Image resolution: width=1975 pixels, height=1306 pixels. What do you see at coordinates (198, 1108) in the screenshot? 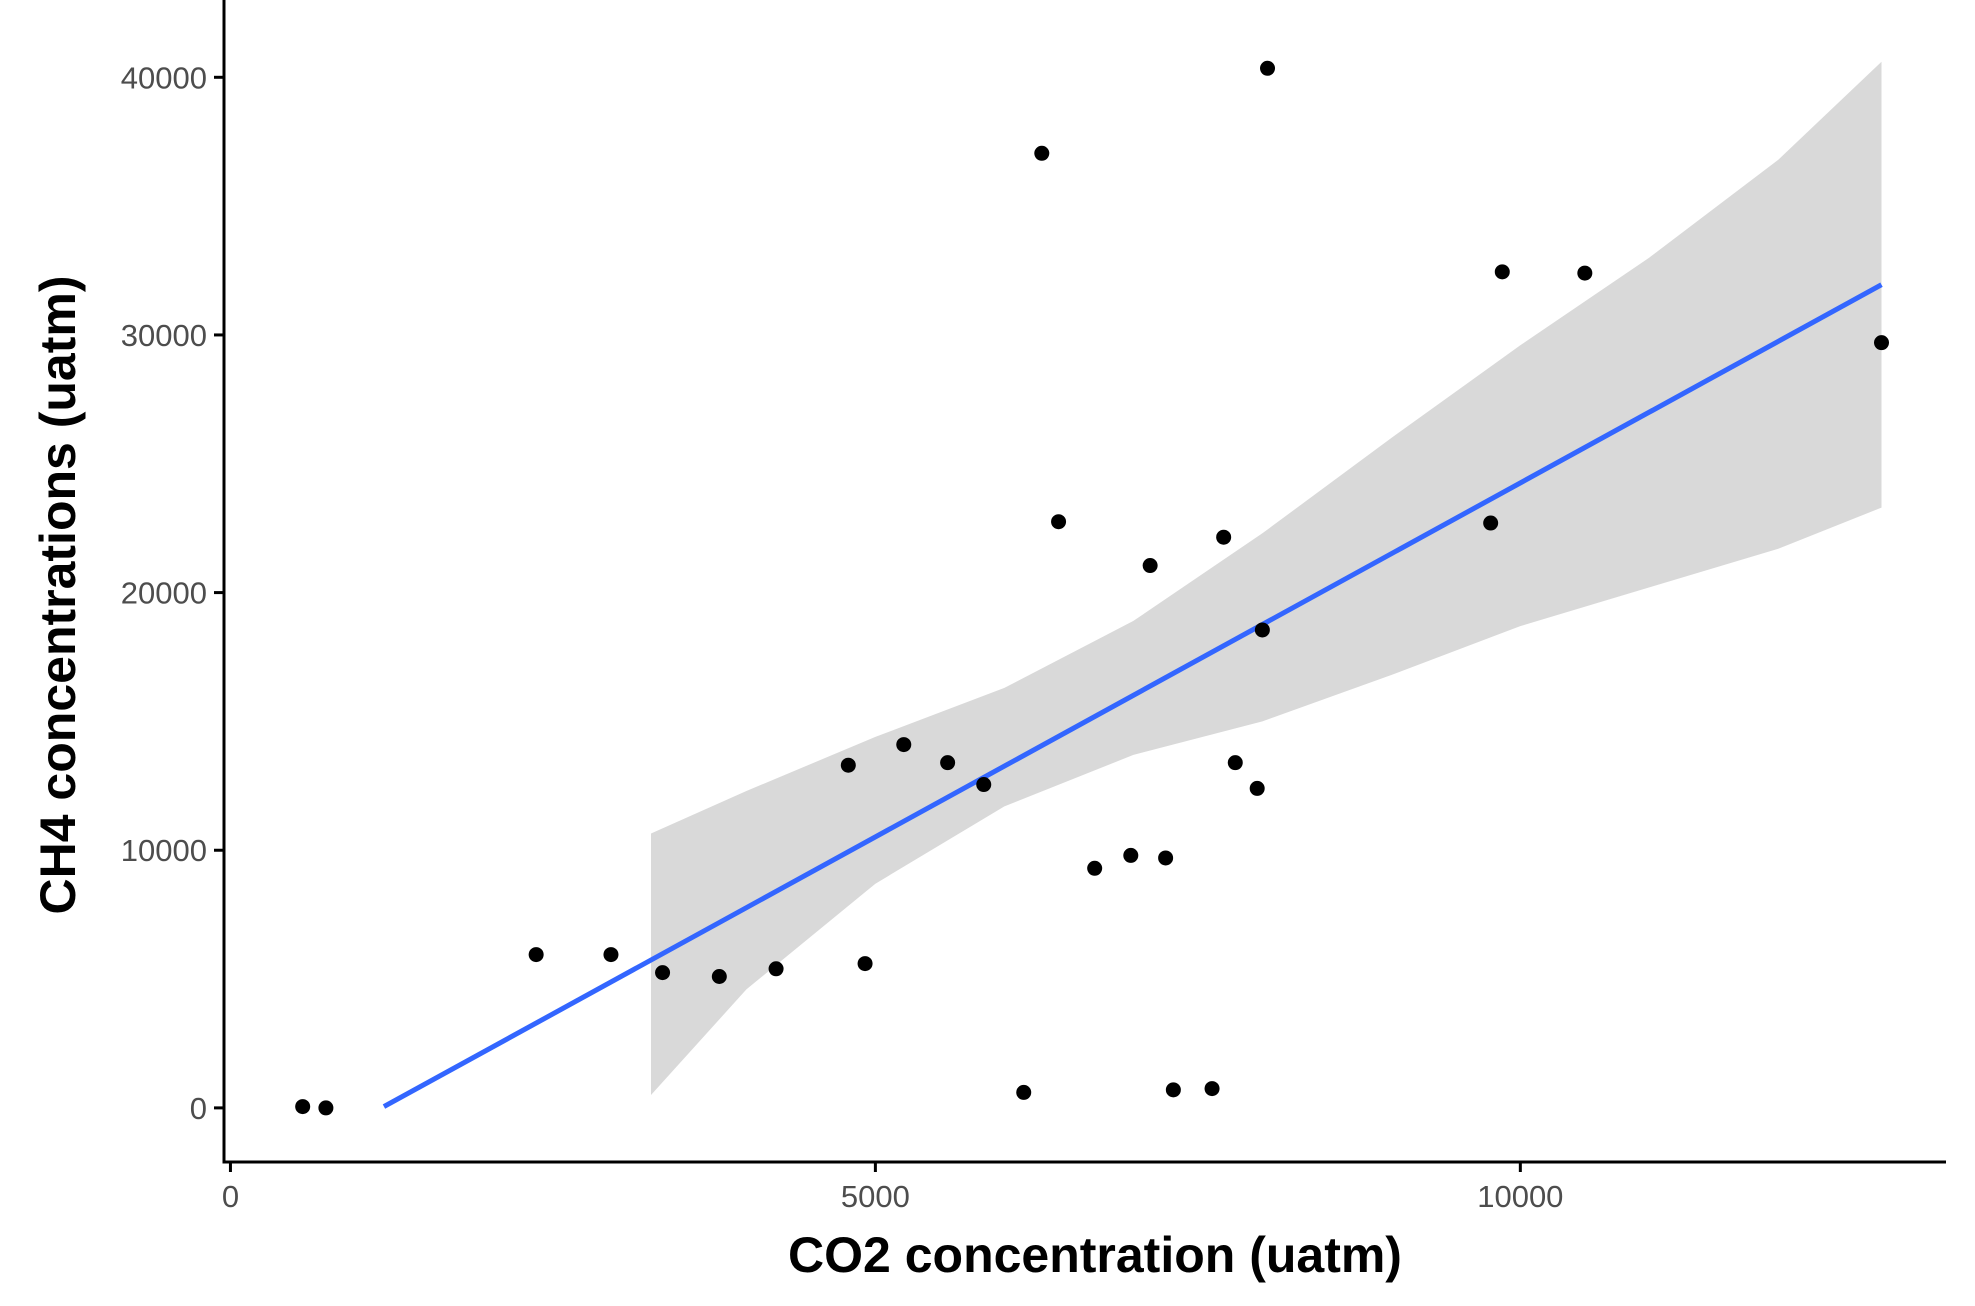
I see `y-tick-label: 0` at bounding box center [198, 1108].